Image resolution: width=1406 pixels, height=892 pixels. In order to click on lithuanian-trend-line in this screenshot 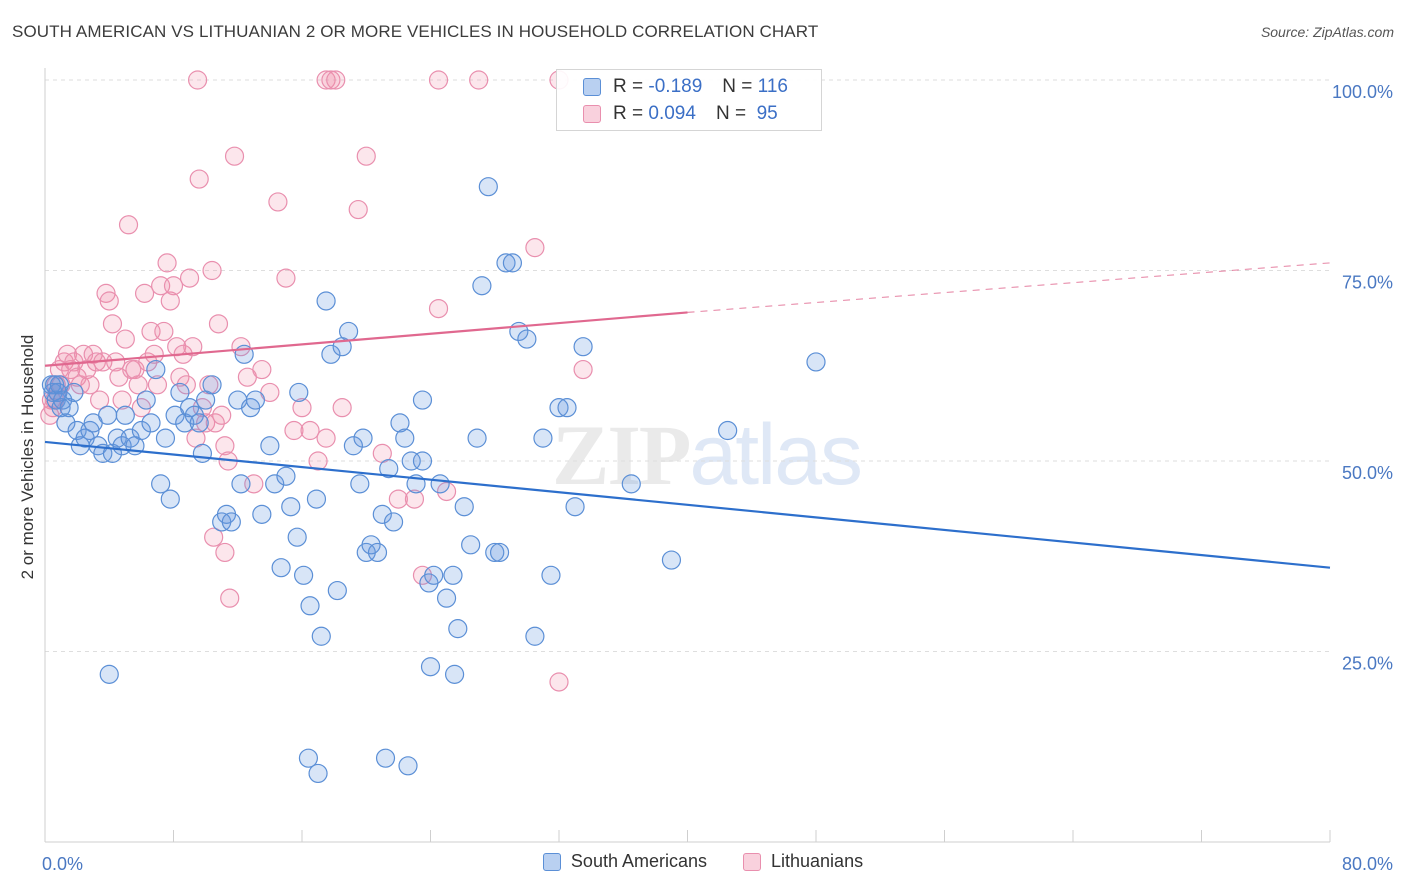, I will do `click(366, 339)`.